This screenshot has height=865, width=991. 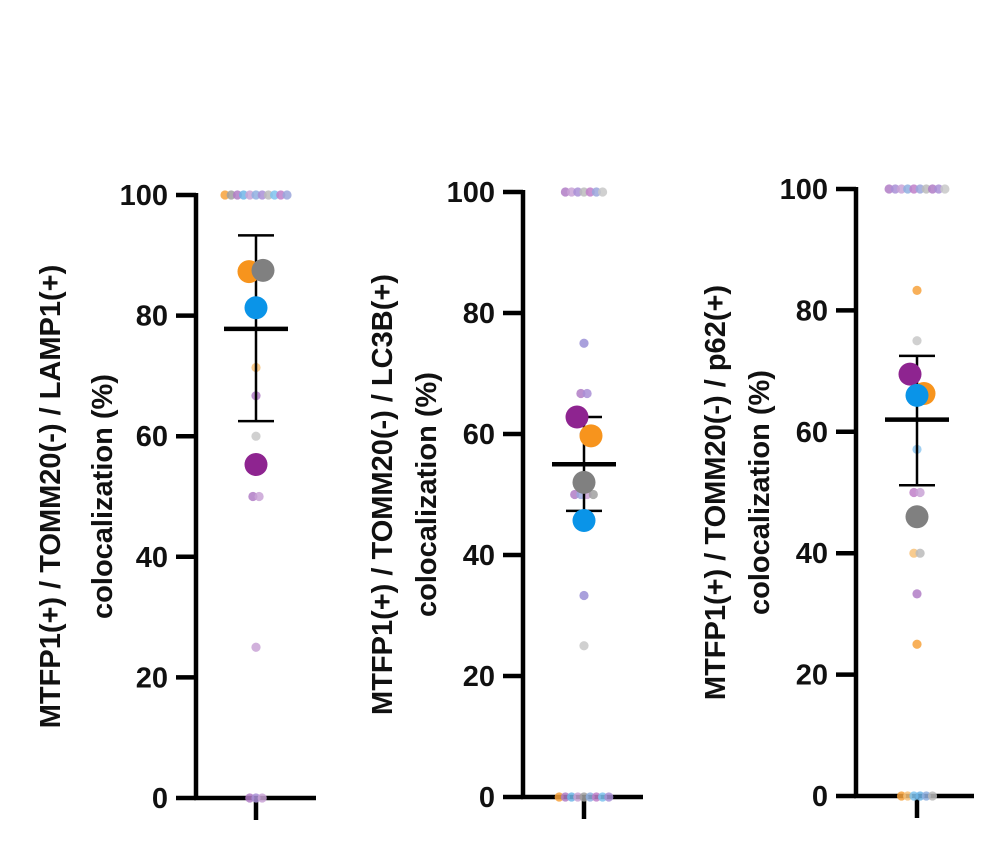 What do you see at coordinates (383, 494) in the screenshot?
I see `y-axis-label: MTFP1(+) / TOMM20(-) / LC3B(+)` at bounding box center [383, 494].